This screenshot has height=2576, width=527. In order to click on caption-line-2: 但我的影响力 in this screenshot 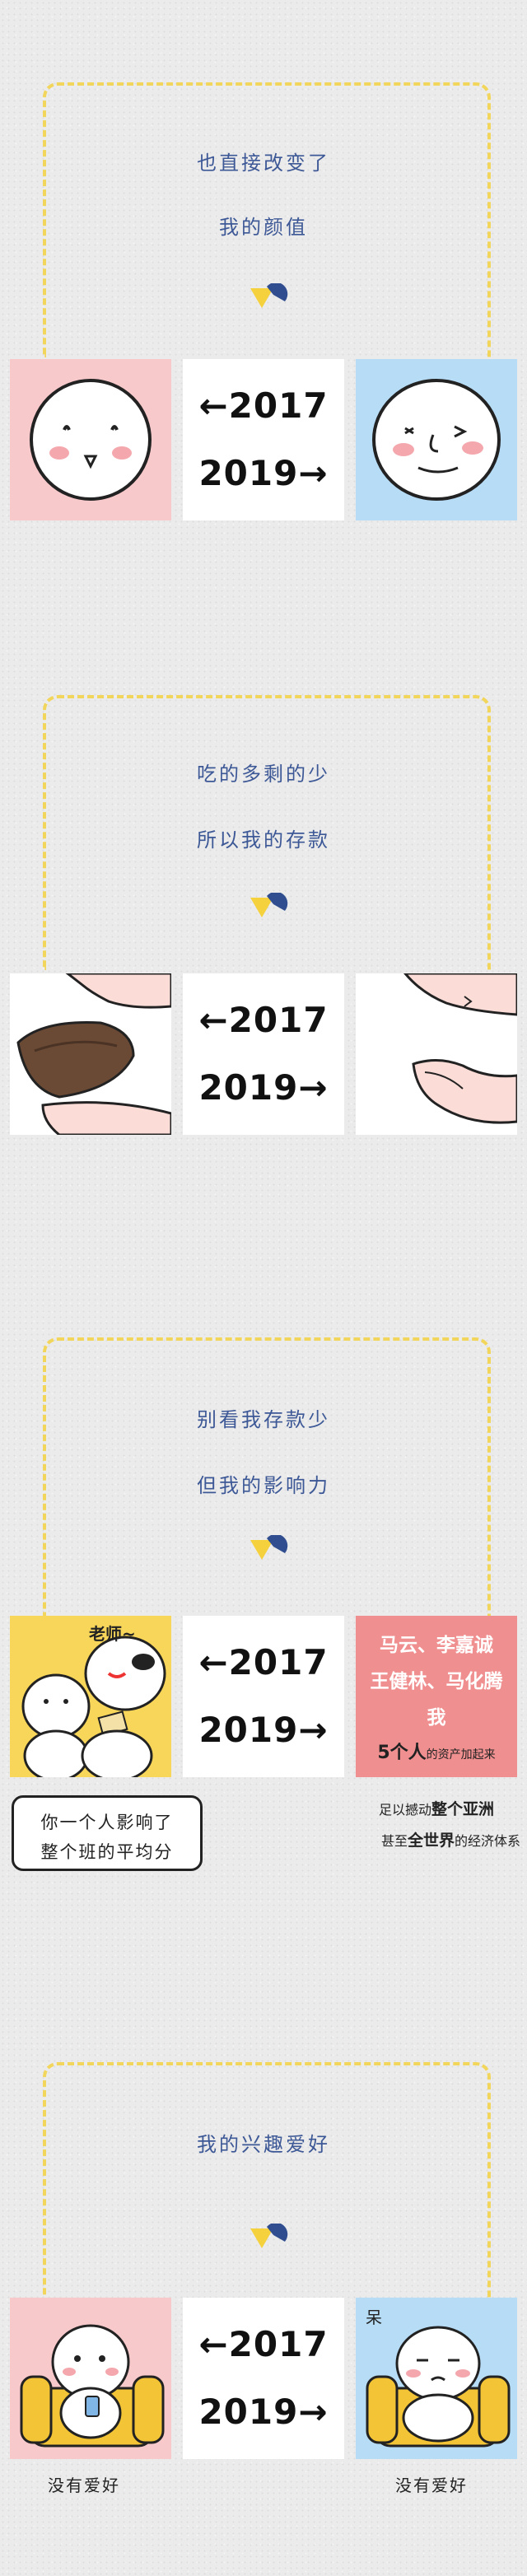, I will do `click(263, 1485)`.